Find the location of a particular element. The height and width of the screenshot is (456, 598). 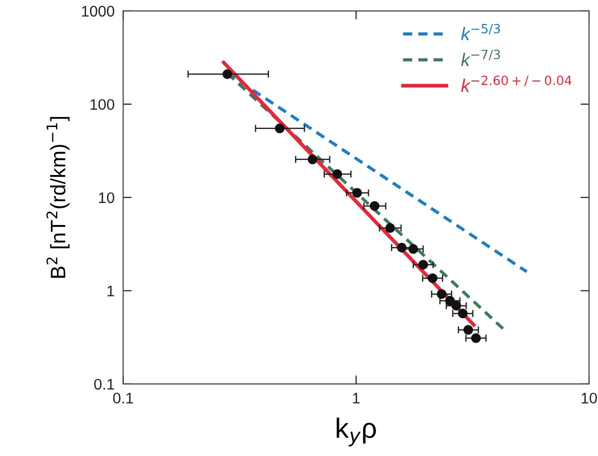

legend-label: k$^{−5/3}$ is located at coordinates (480, 32).